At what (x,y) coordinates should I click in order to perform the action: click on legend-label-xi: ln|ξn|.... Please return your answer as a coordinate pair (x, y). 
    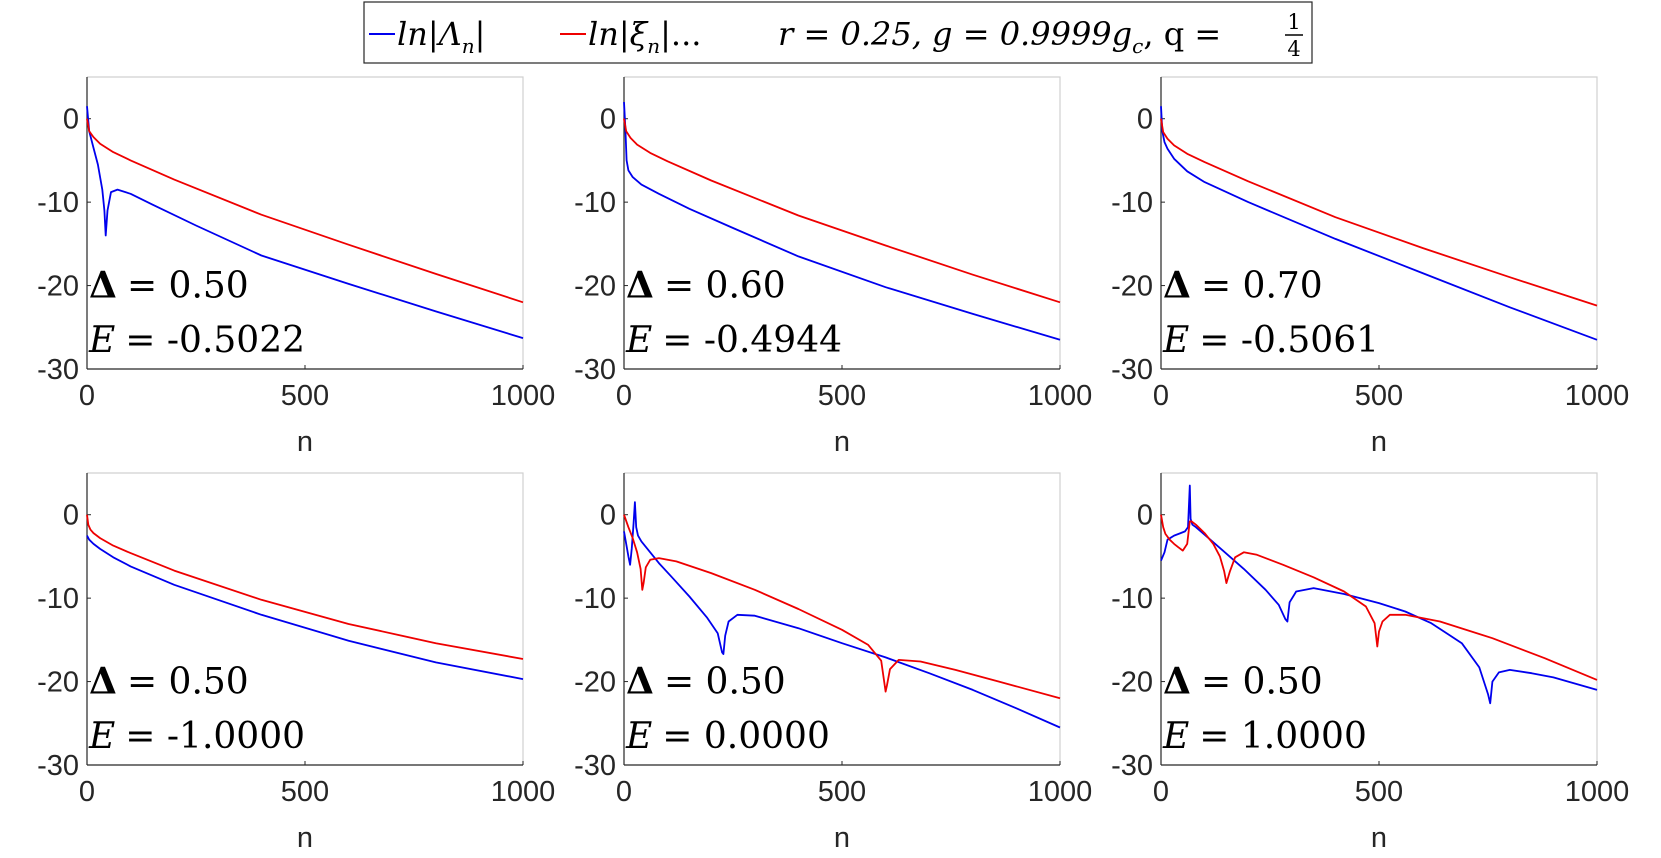
    Looking at the image, I should click on (644, 36).